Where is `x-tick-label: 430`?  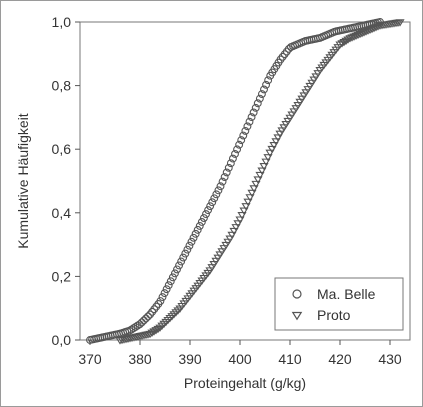 x-tick-label: 430 is located at coordinates (390, 359).